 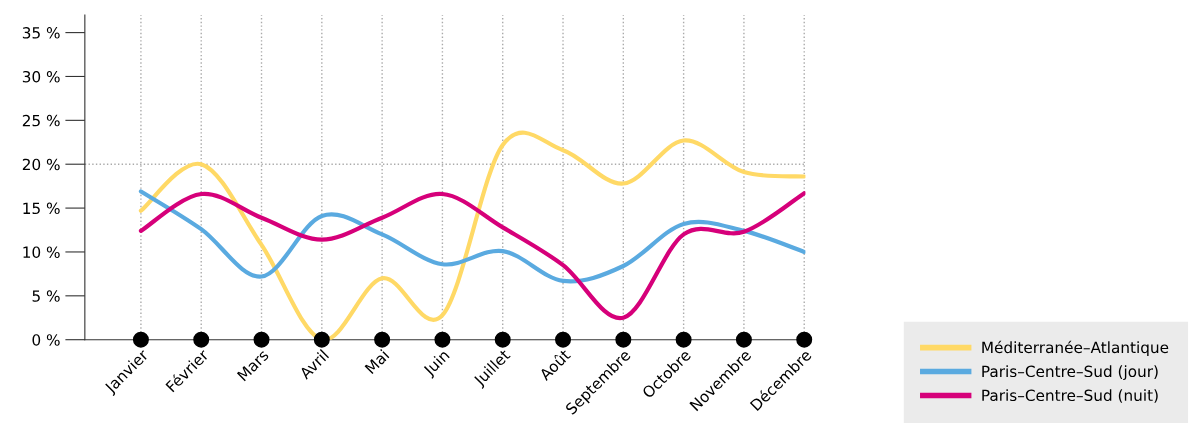 I want to click on y-tick-label: 20 %, so click(x=41, y=164).